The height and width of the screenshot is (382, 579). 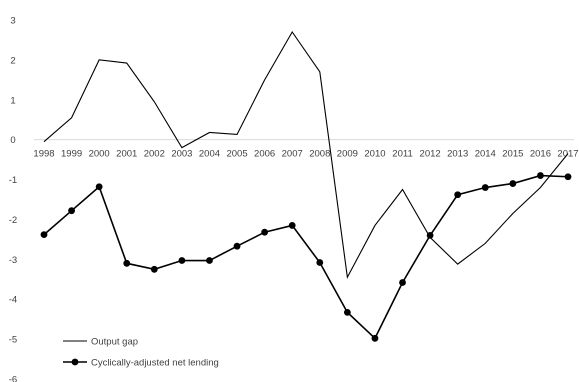 What do you see at coordinates (512, 154) in the screenshot?
I see `x-tick-label: 2015` at bounding box center [512, 154].